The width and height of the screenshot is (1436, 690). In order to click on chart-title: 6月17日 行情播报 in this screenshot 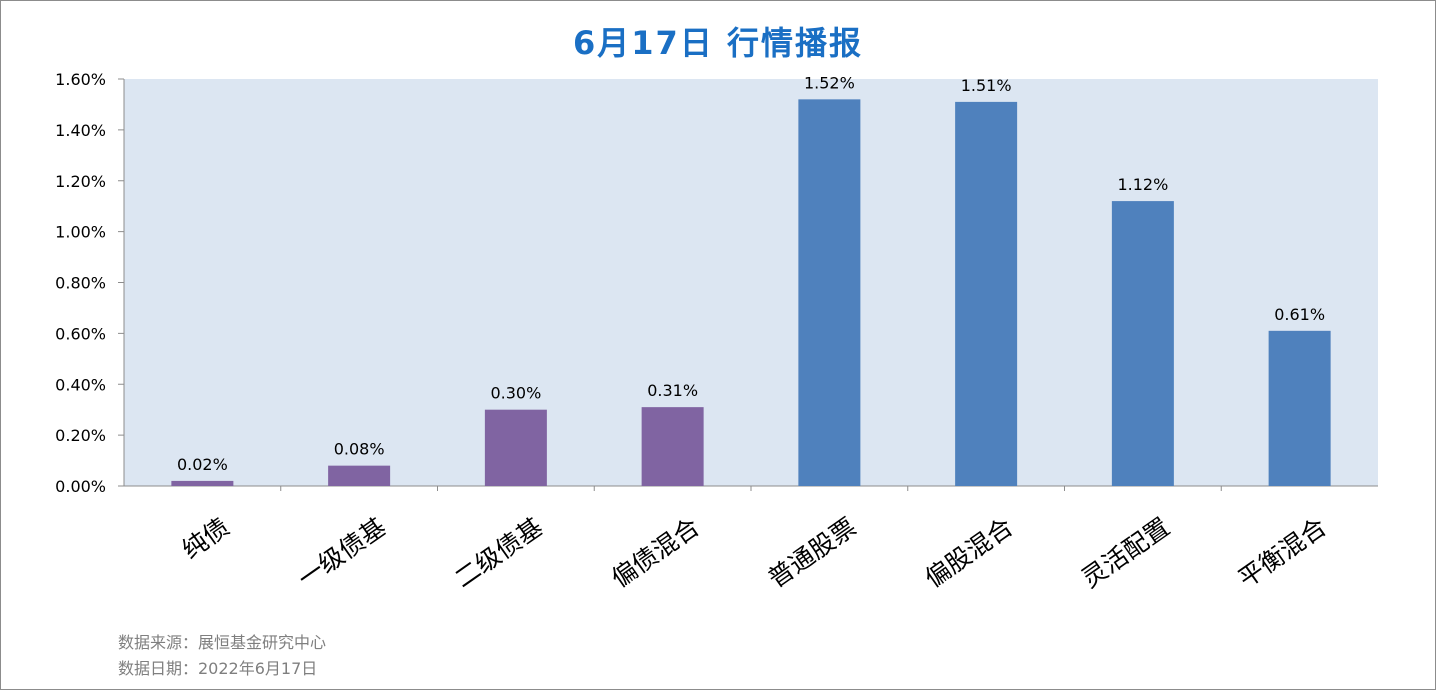, I will do `click(718, 43)`.